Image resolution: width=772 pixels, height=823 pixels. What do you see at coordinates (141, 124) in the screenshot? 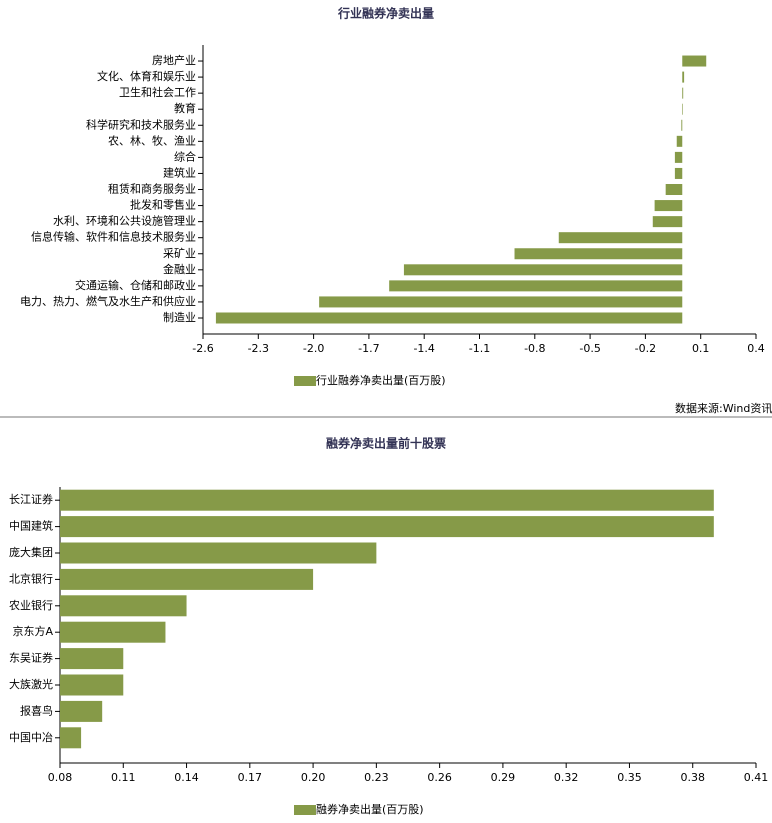
I see `y-tick-label: 科学研究和技术服务业` at bounding box center [141, 124].